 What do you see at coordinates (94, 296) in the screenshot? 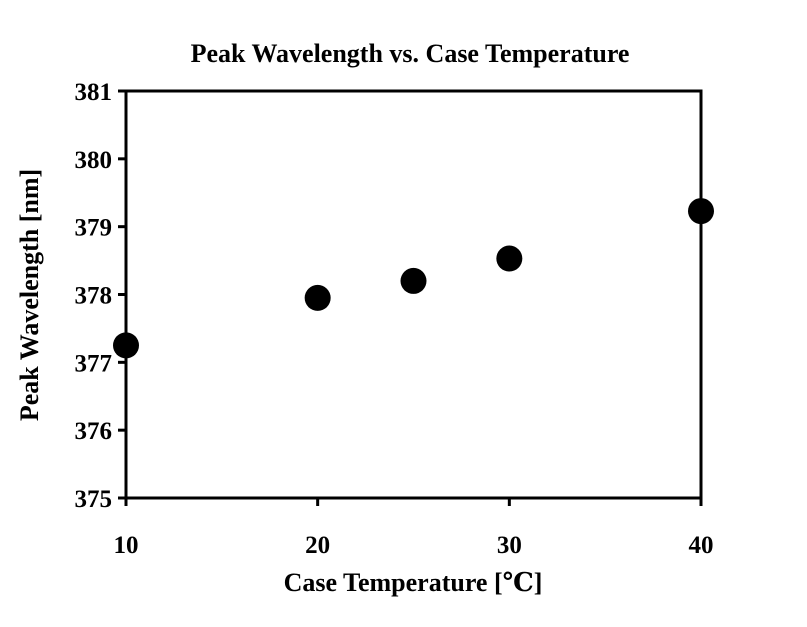
I see `y-tick-label: 378` at bounding box center [94, 296].